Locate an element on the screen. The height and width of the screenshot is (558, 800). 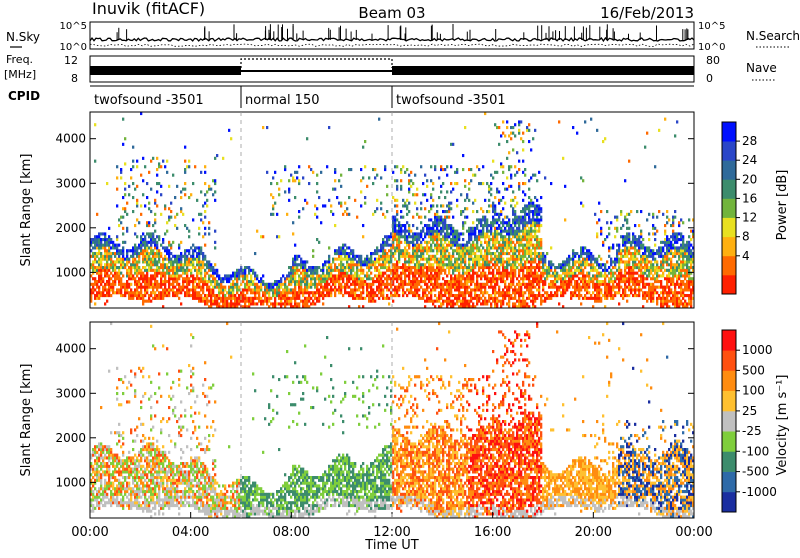
nave-label: Nave is located at coordinates (761, 68).